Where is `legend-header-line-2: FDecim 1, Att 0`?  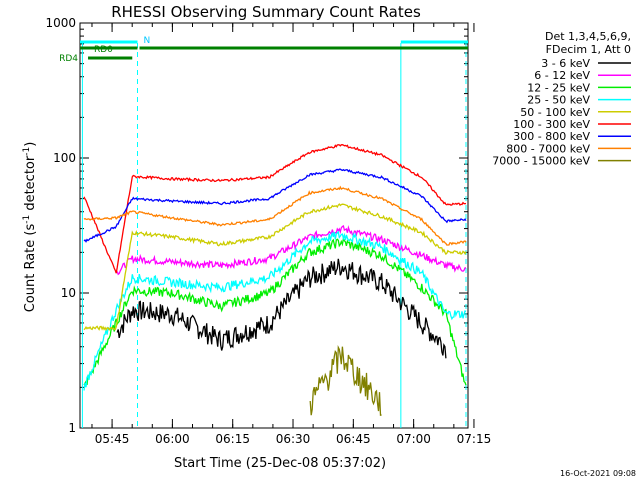 legend-header-line-2: FDecim 1, Att 0 is located at coordinates (588, 49).